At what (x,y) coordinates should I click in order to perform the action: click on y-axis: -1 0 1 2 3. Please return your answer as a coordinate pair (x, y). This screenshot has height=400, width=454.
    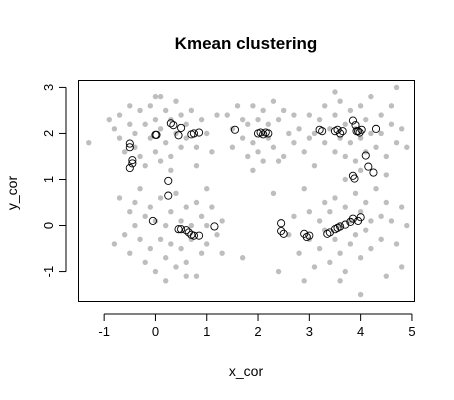
    Looking at the image, I should click on (54, 180).